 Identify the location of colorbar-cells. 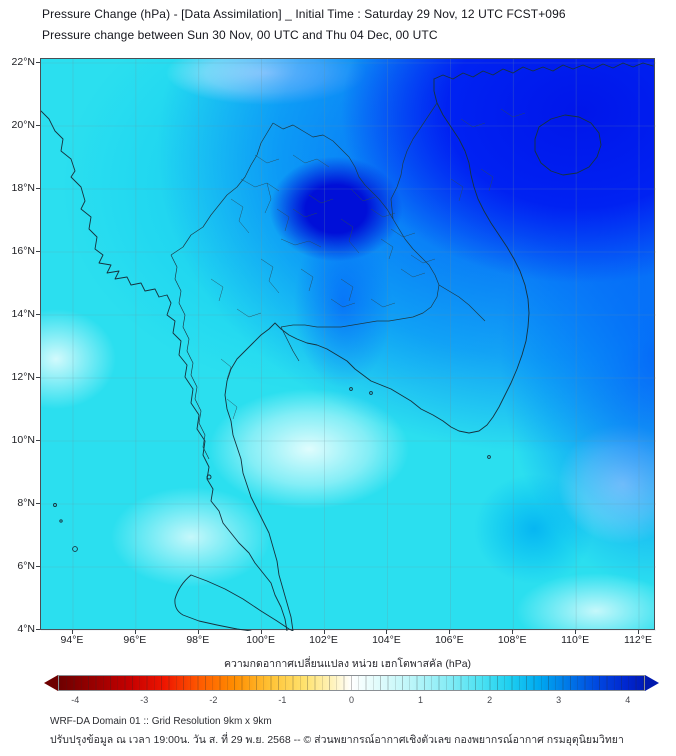
(351, 683).